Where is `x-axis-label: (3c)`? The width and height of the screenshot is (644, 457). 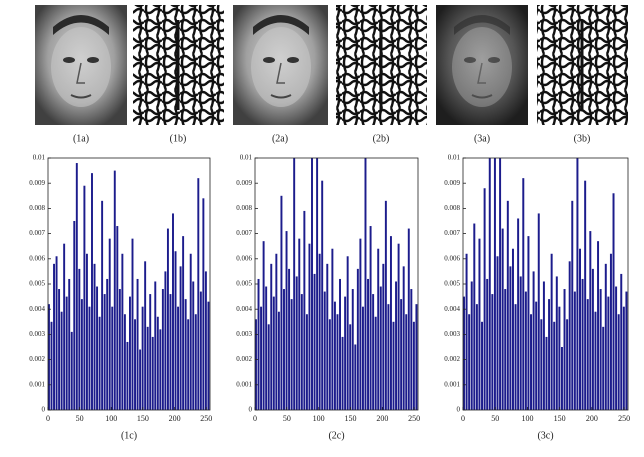
x-axis-label: (3c) is located at coordinates (545, 435).